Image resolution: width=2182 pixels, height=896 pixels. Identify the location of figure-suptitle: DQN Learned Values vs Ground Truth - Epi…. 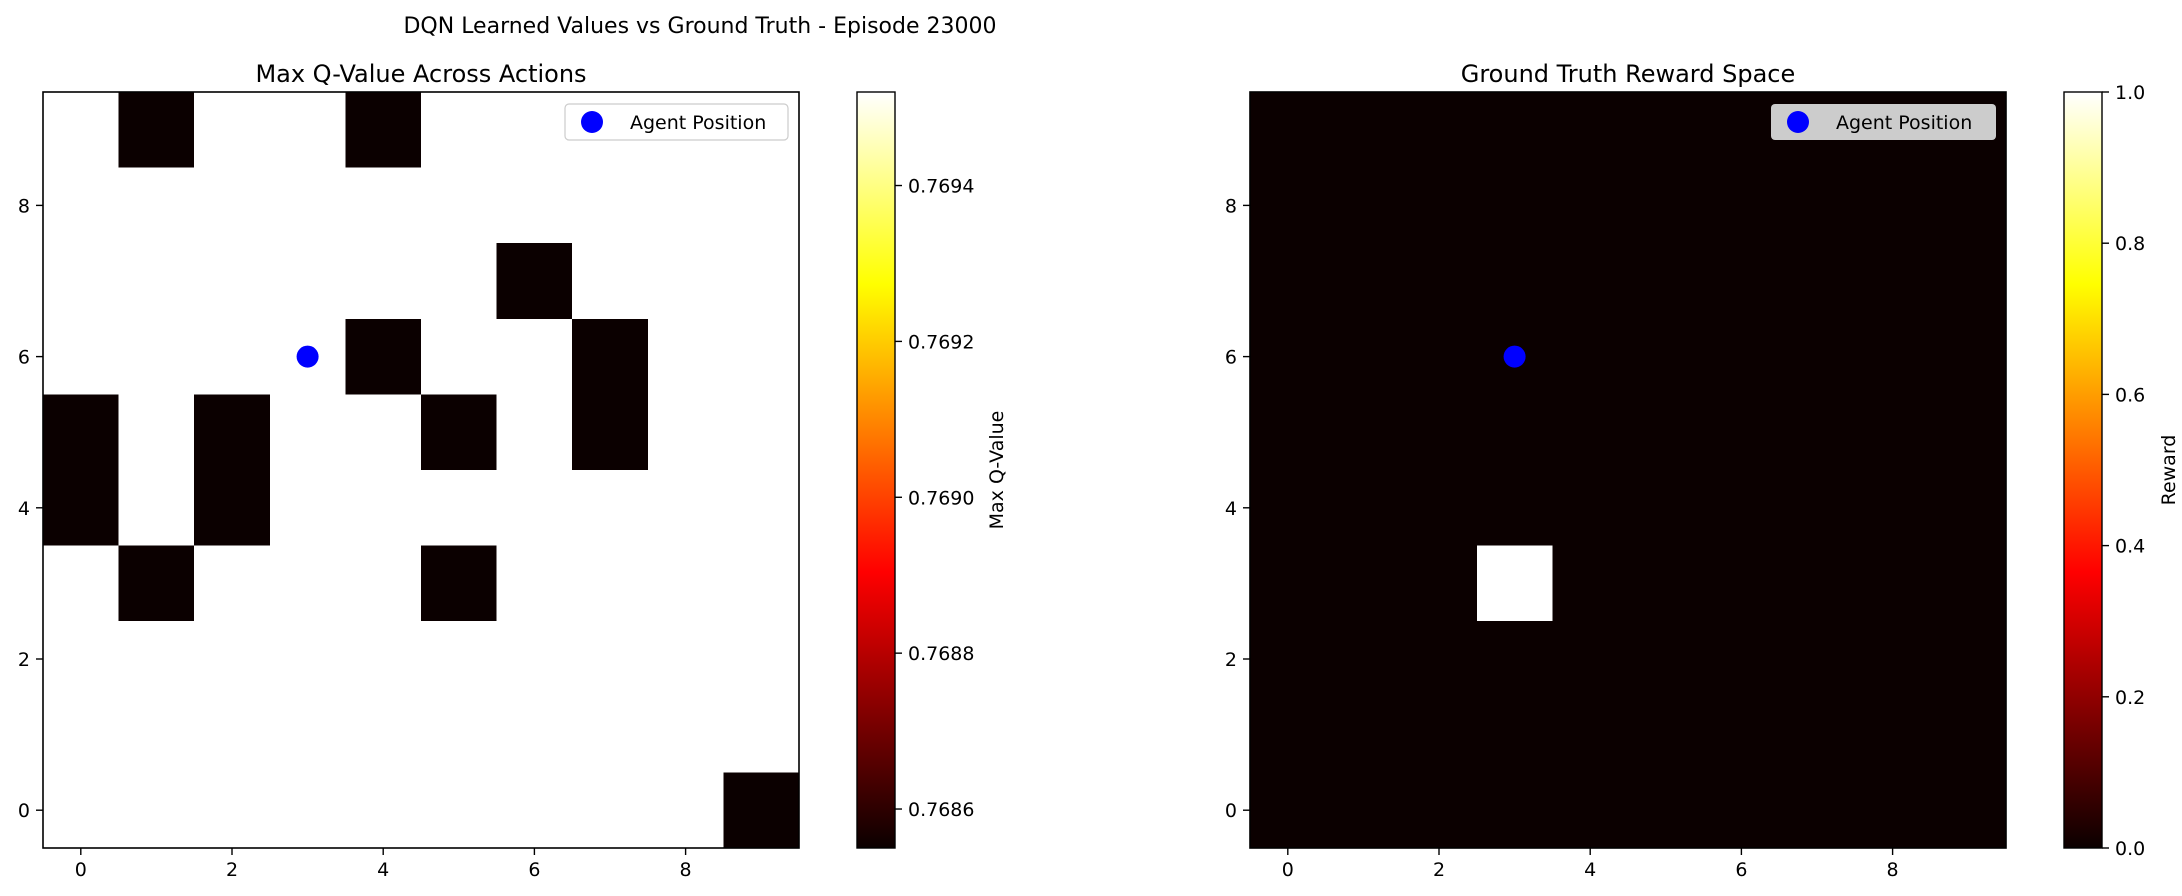
(699, 26).